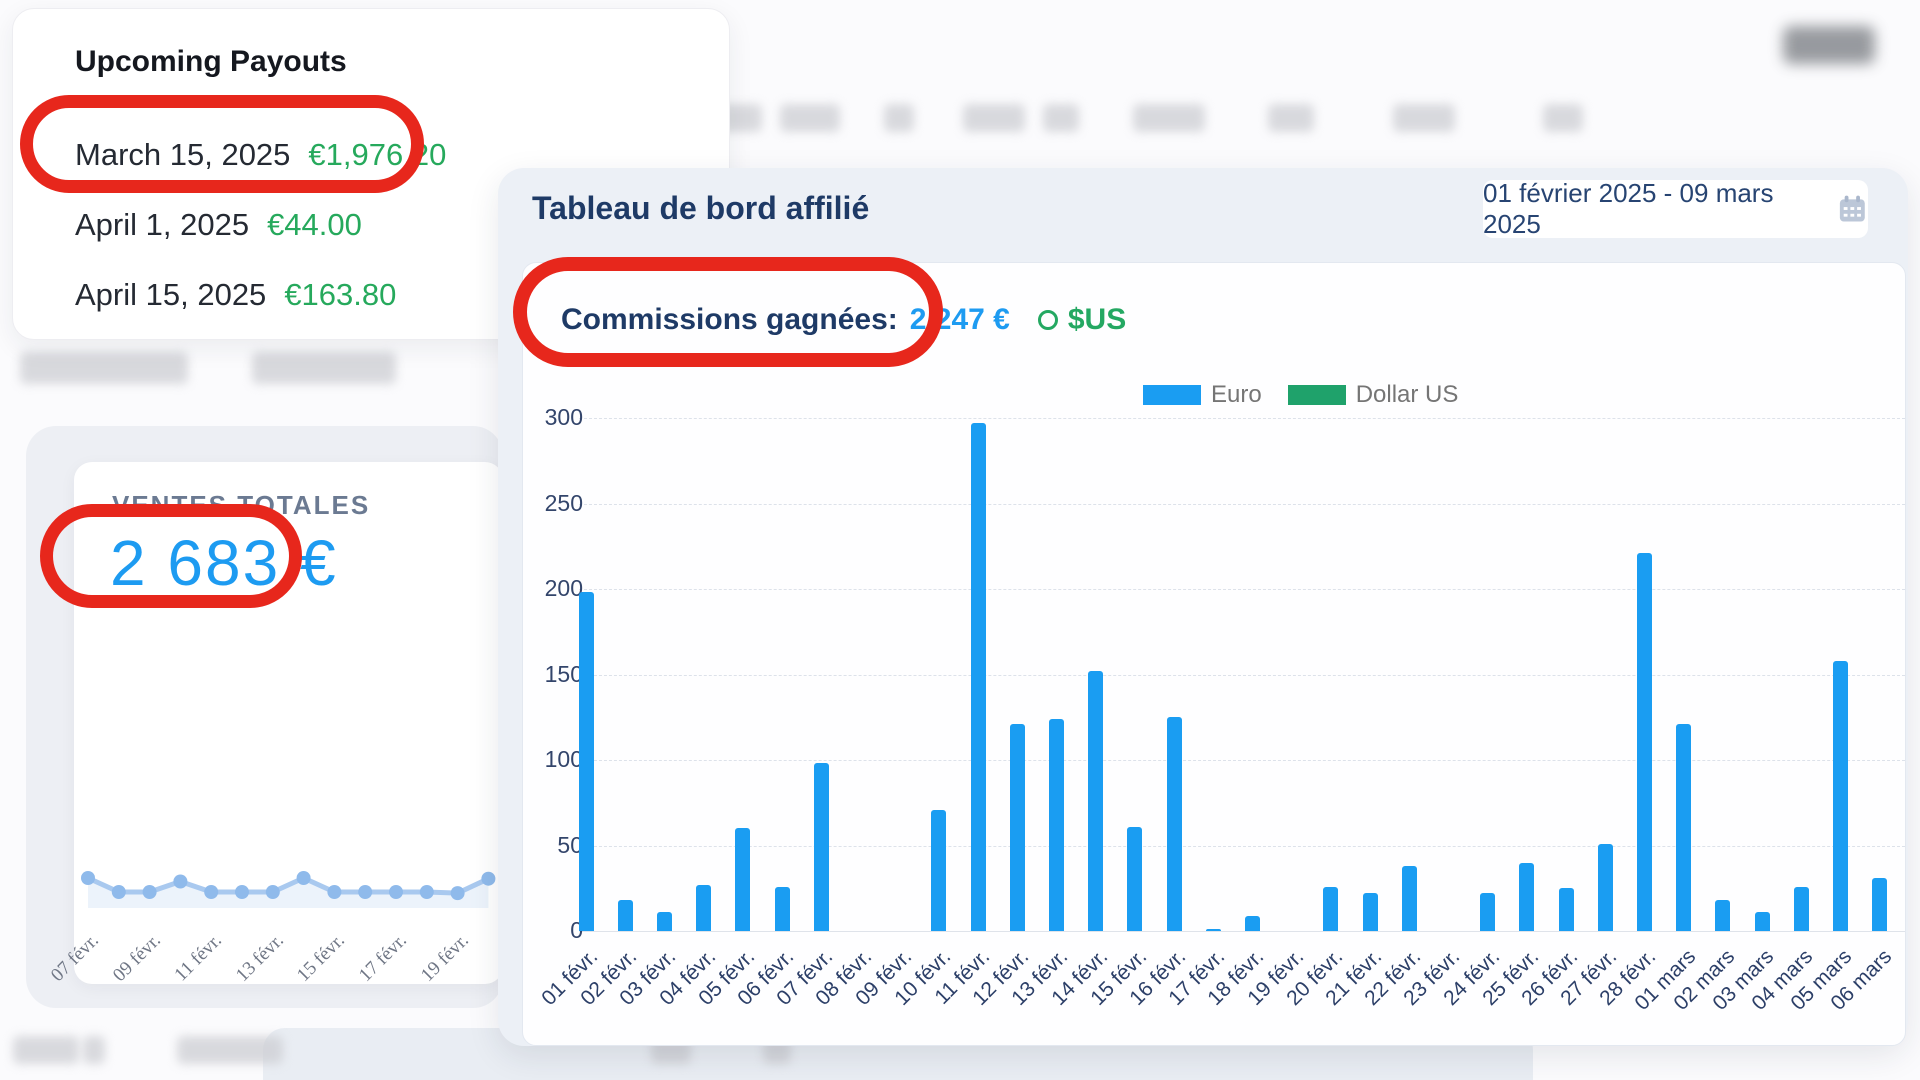 The height and width of the screenshot is (1080, 1920). Describe the element at coordinates (1566, 909) in the screenshot. I see `bar-euro-26 févr.` at that location.